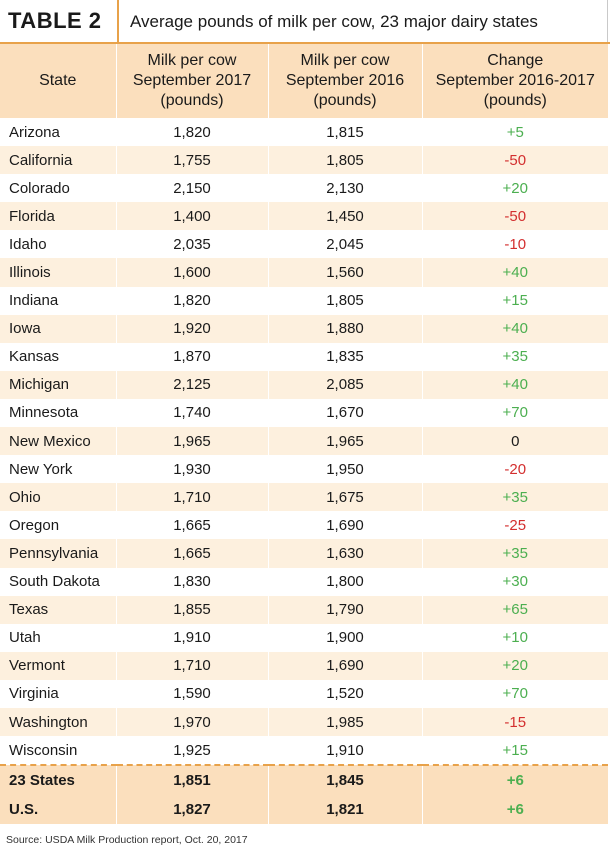 This screenshot has height=854, width=610. I want to click on change-cell: +10, so click(515, 637).